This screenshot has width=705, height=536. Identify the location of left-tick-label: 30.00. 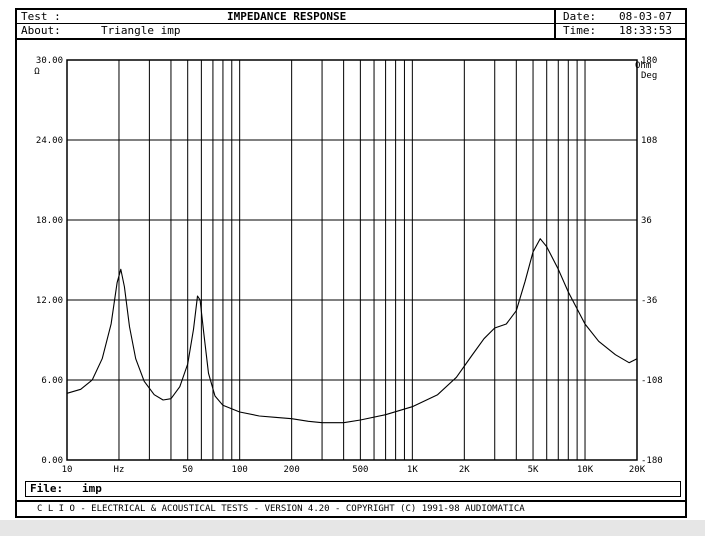
(49, 61).